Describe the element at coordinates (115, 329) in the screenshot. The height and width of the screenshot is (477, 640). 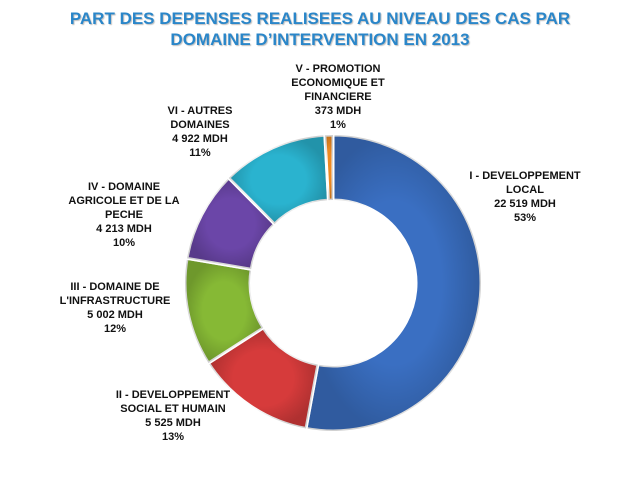
I see `slice-percent-label: 12%` at that location.